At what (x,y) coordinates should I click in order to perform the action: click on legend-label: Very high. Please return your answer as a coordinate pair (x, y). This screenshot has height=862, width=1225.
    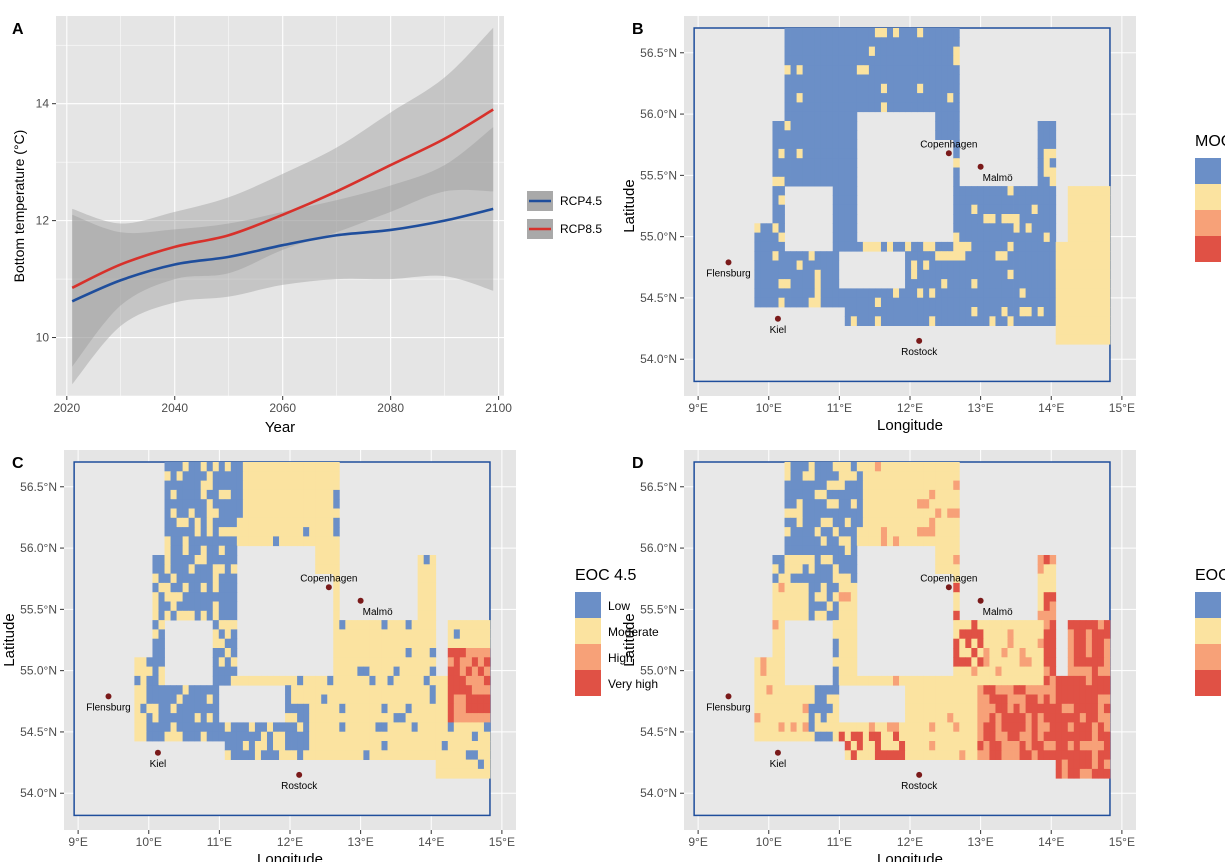
    Looking at the image, I should click on (633, 684).